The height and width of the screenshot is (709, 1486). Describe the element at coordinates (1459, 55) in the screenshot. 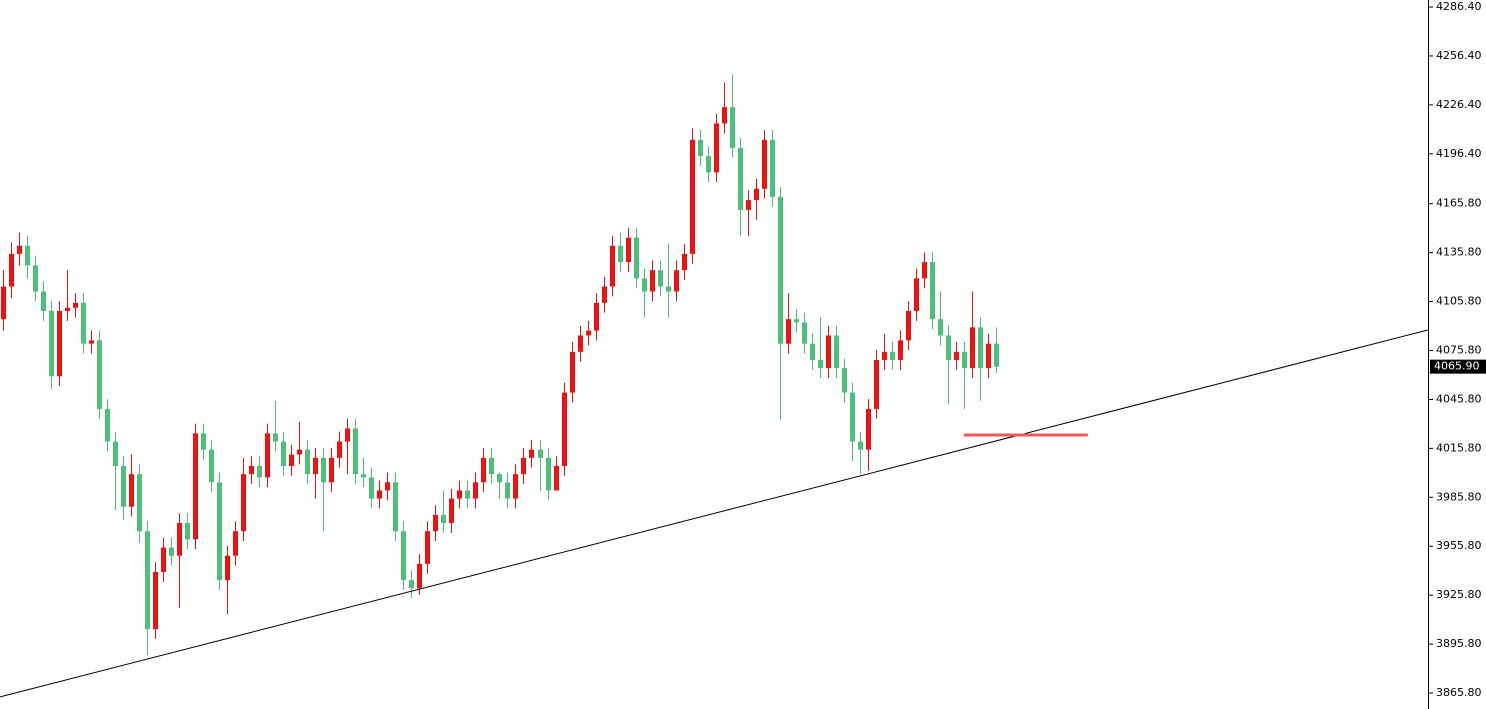

I see `y-tick-label: 4256.40` at that location.